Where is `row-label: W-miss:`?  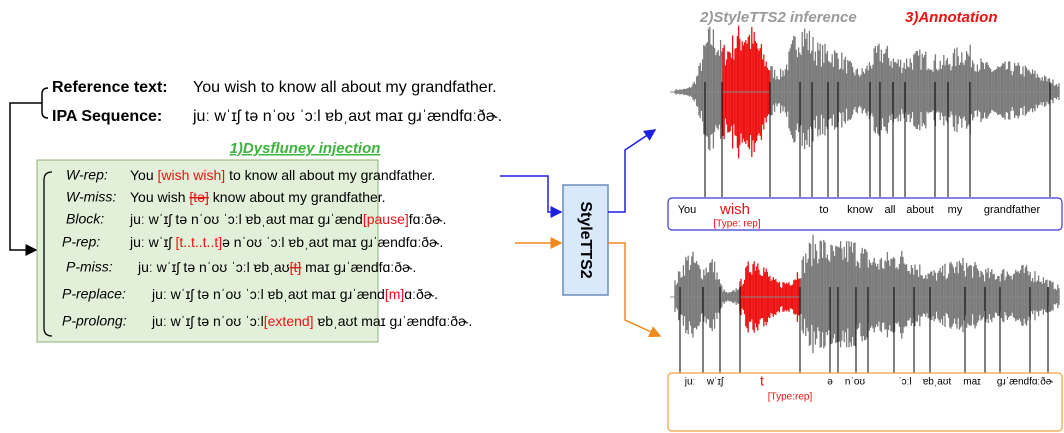
row-label: W-miss: is located at coordinates (91, 197).